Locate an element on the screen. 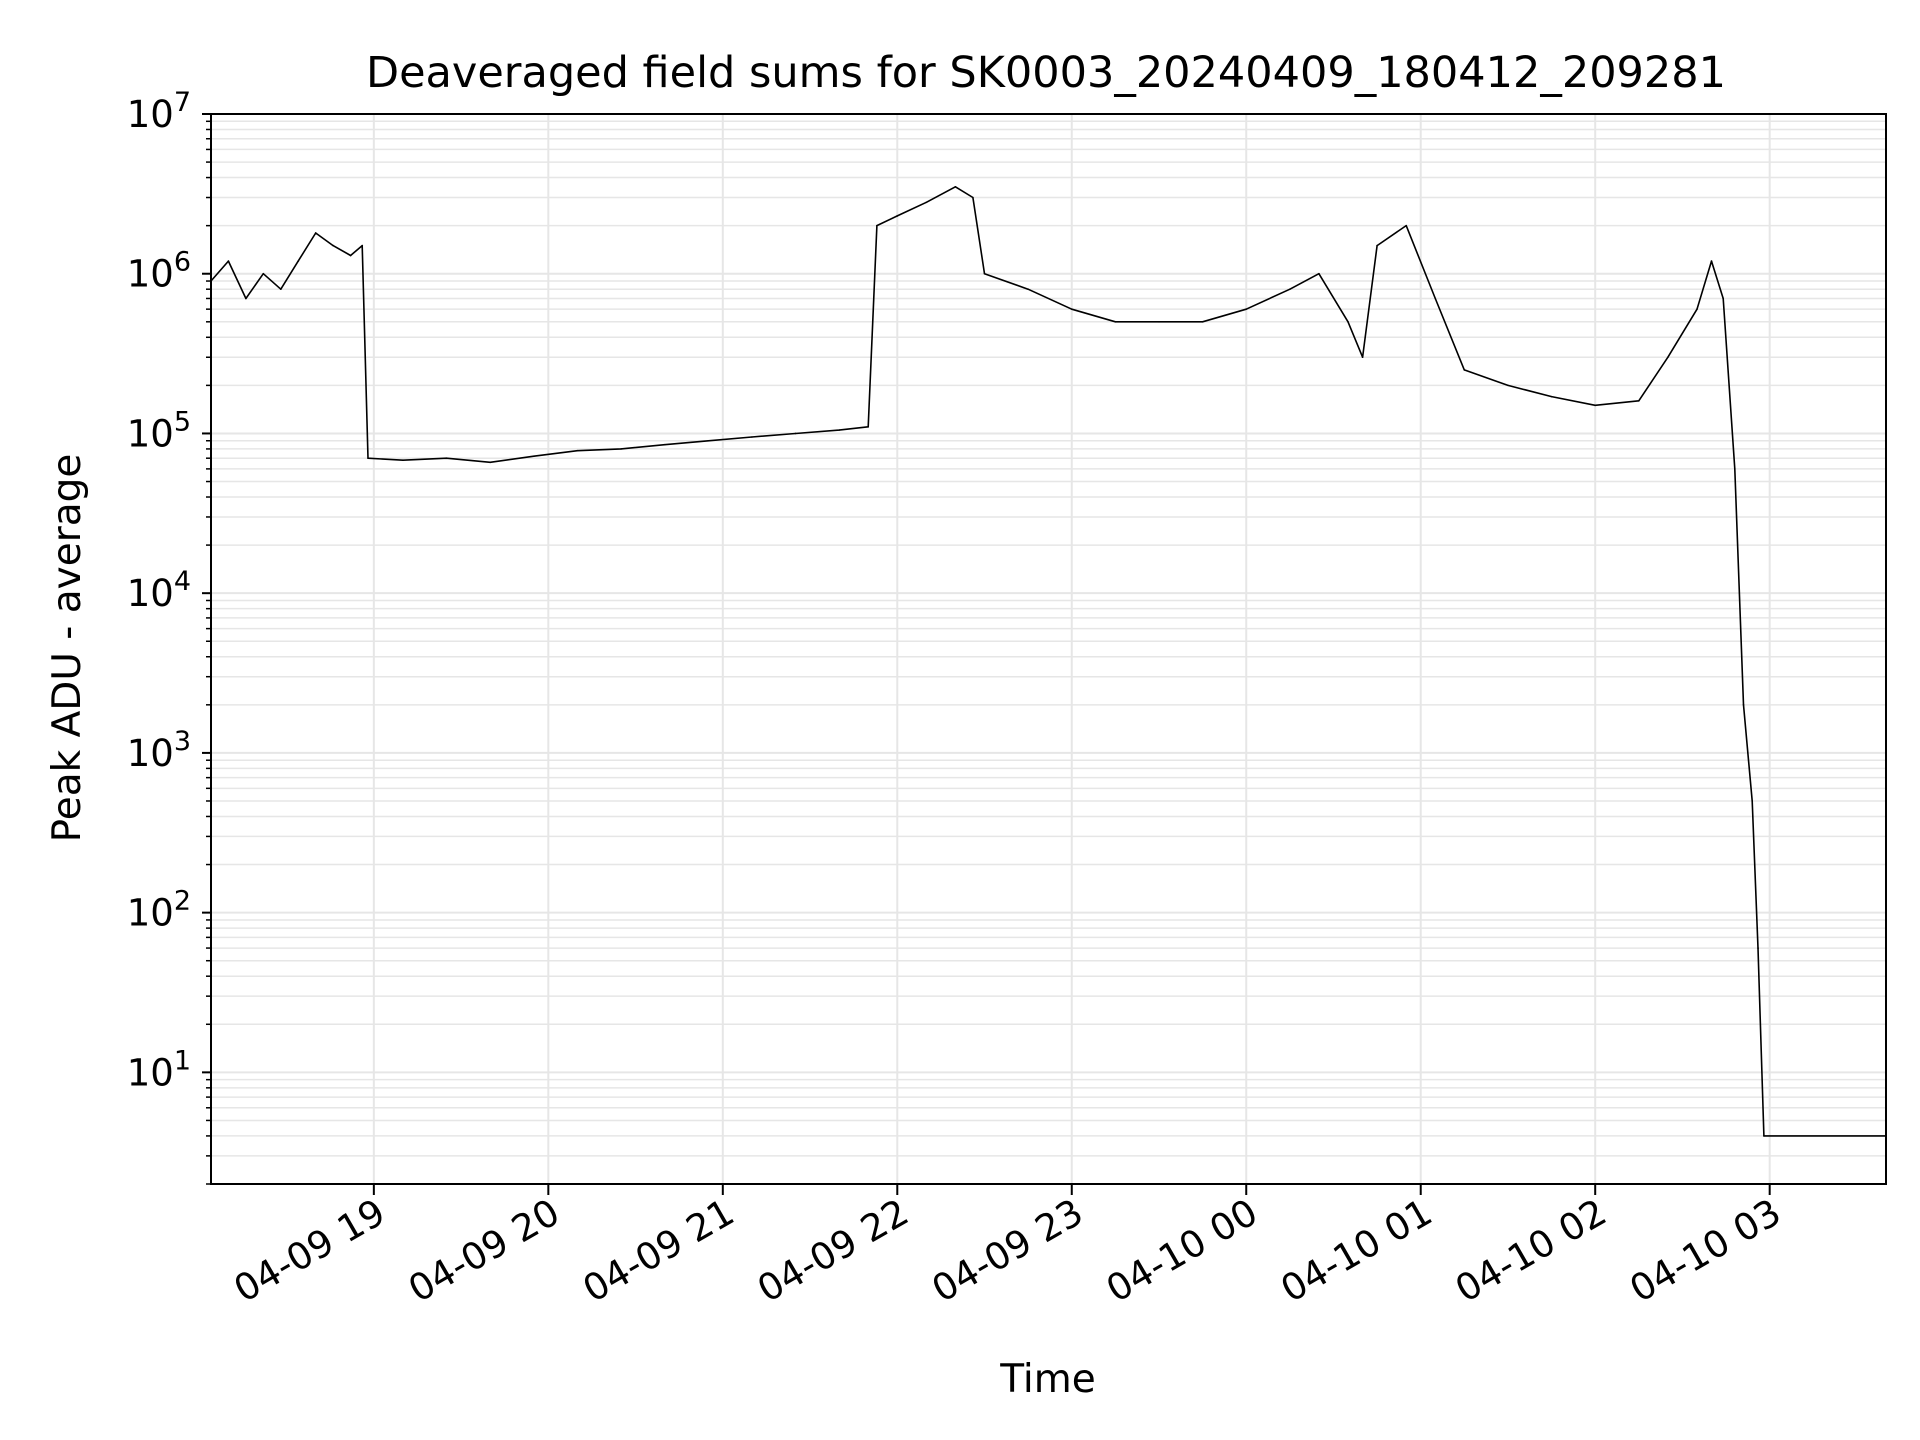  y-tick-label: 10⁷ is located at coordinates (159, 111).